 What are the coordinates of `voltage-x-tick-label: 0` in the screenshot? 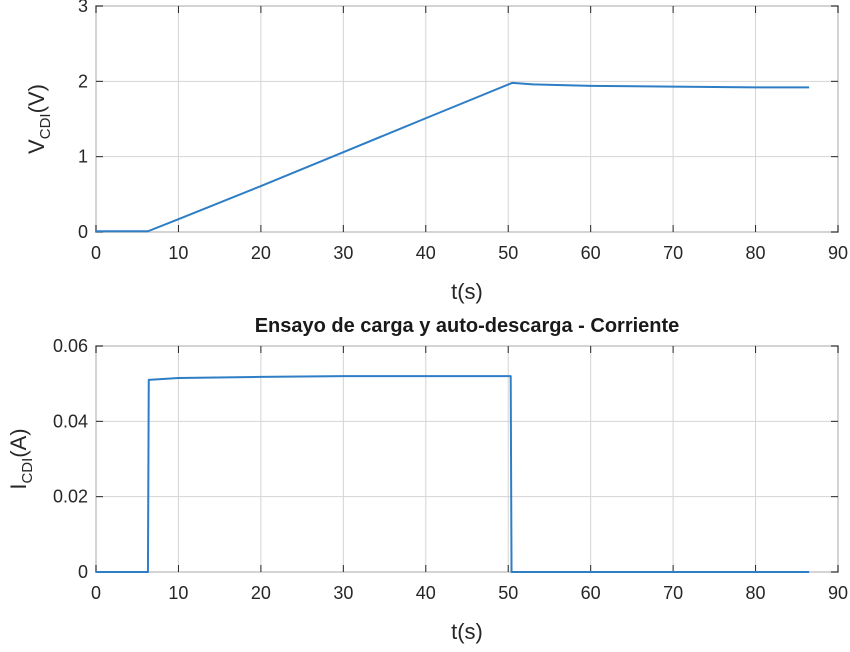 It's located at (96, 253).